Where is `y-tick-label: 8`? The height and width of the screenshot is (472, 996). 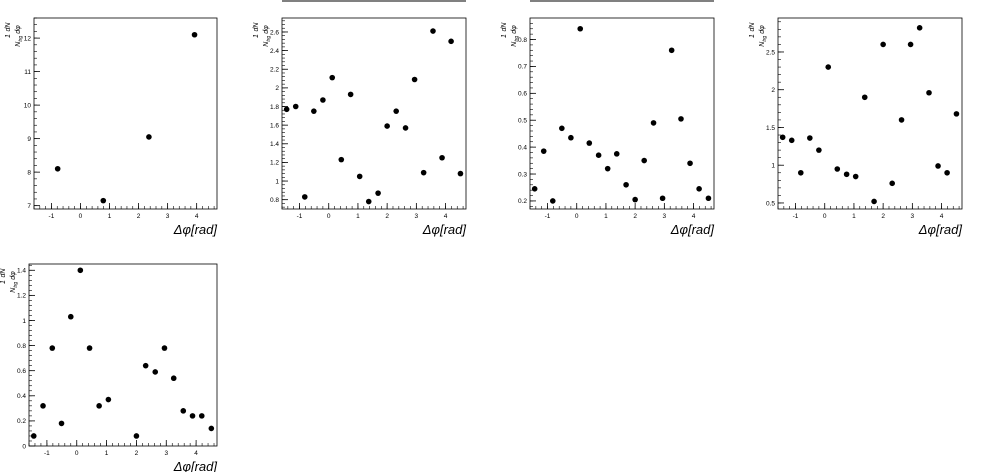
y-tick-label: 8 is located at coordinates (29, 172).